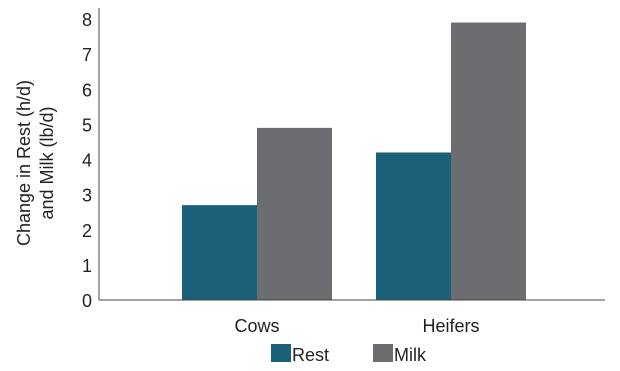  I want to click on y-axis-label: Change in Rest (h/d) and Milk (lb/d), so click(35, 163).